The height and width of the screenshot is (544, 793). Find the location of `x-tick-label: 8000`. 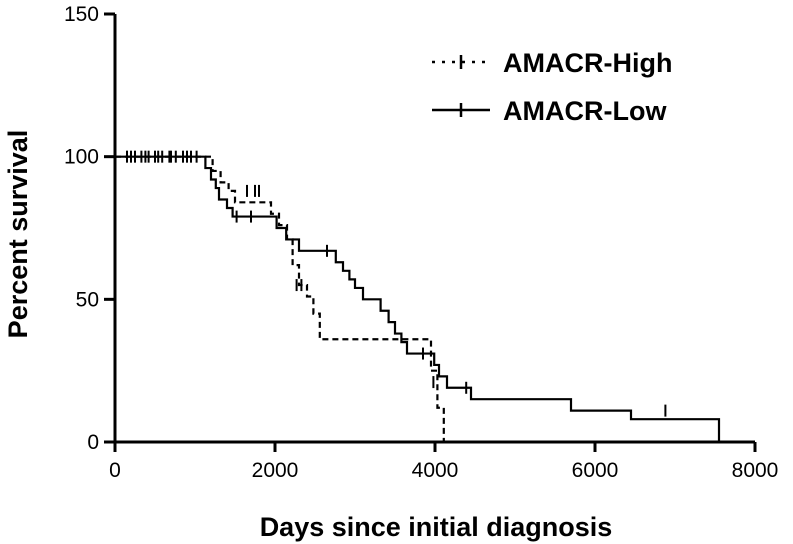

x-tick-label: 8000 is located at coordinates (755, 470).